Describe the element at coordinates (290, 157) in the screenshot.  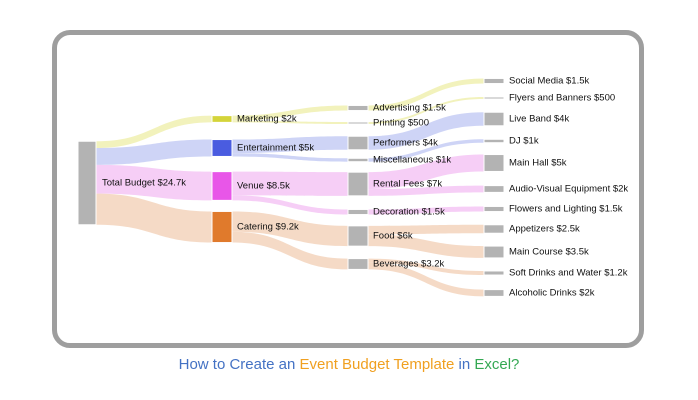
I see `link-entertainment-misc` at that location.